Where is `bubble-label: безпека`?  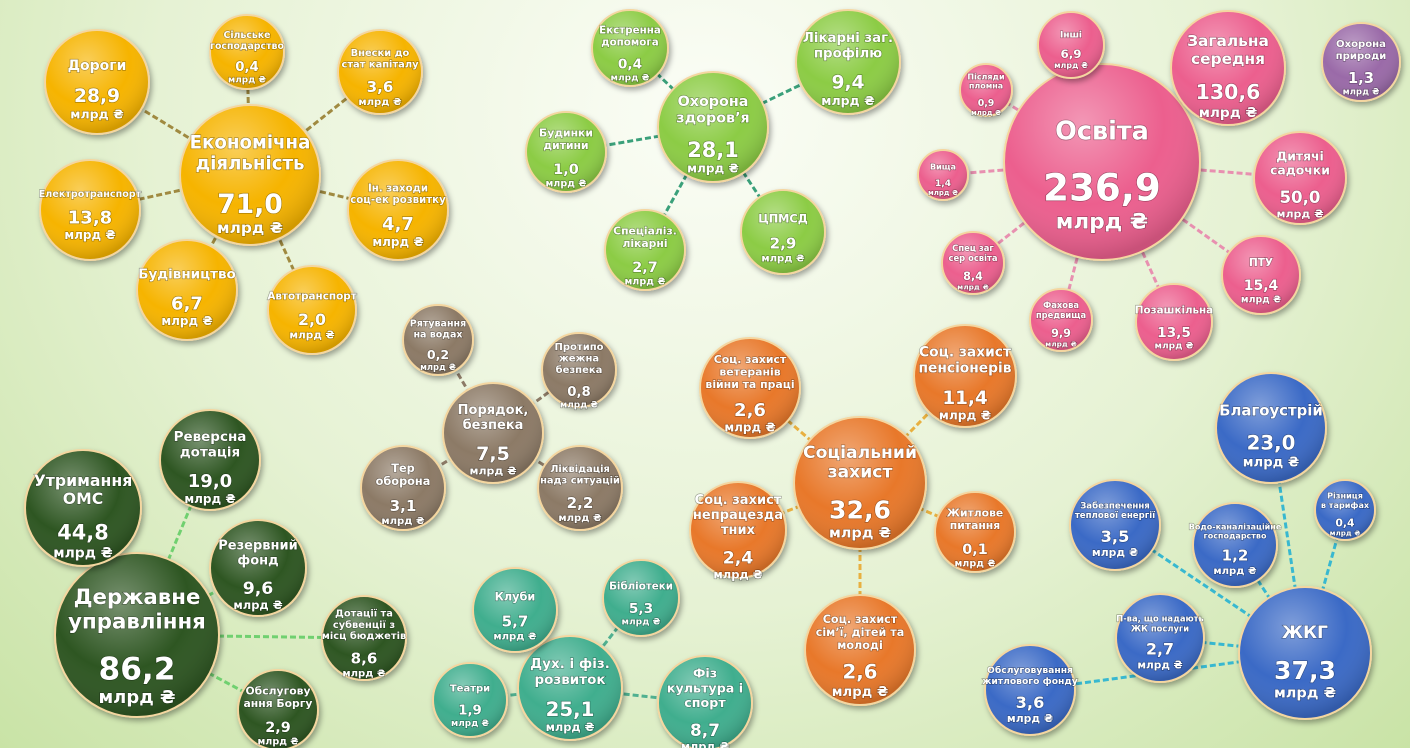 bubble-label: безпека is located at coordinates (579, 370).